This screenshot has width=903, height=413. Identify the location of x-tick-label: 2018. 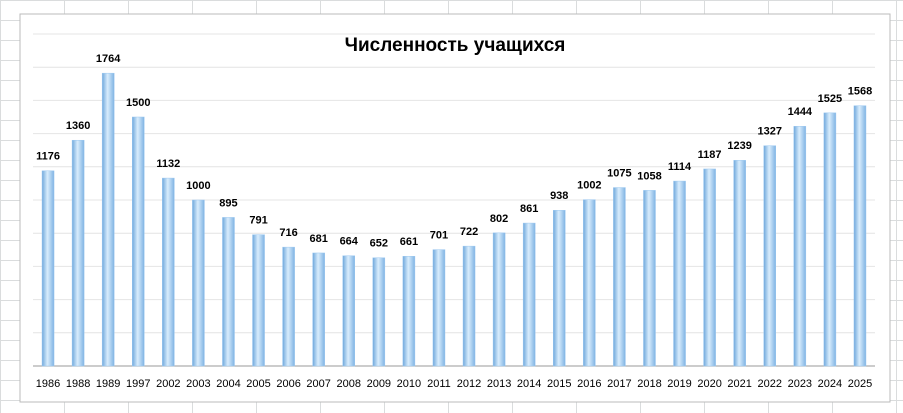
(649, 384).